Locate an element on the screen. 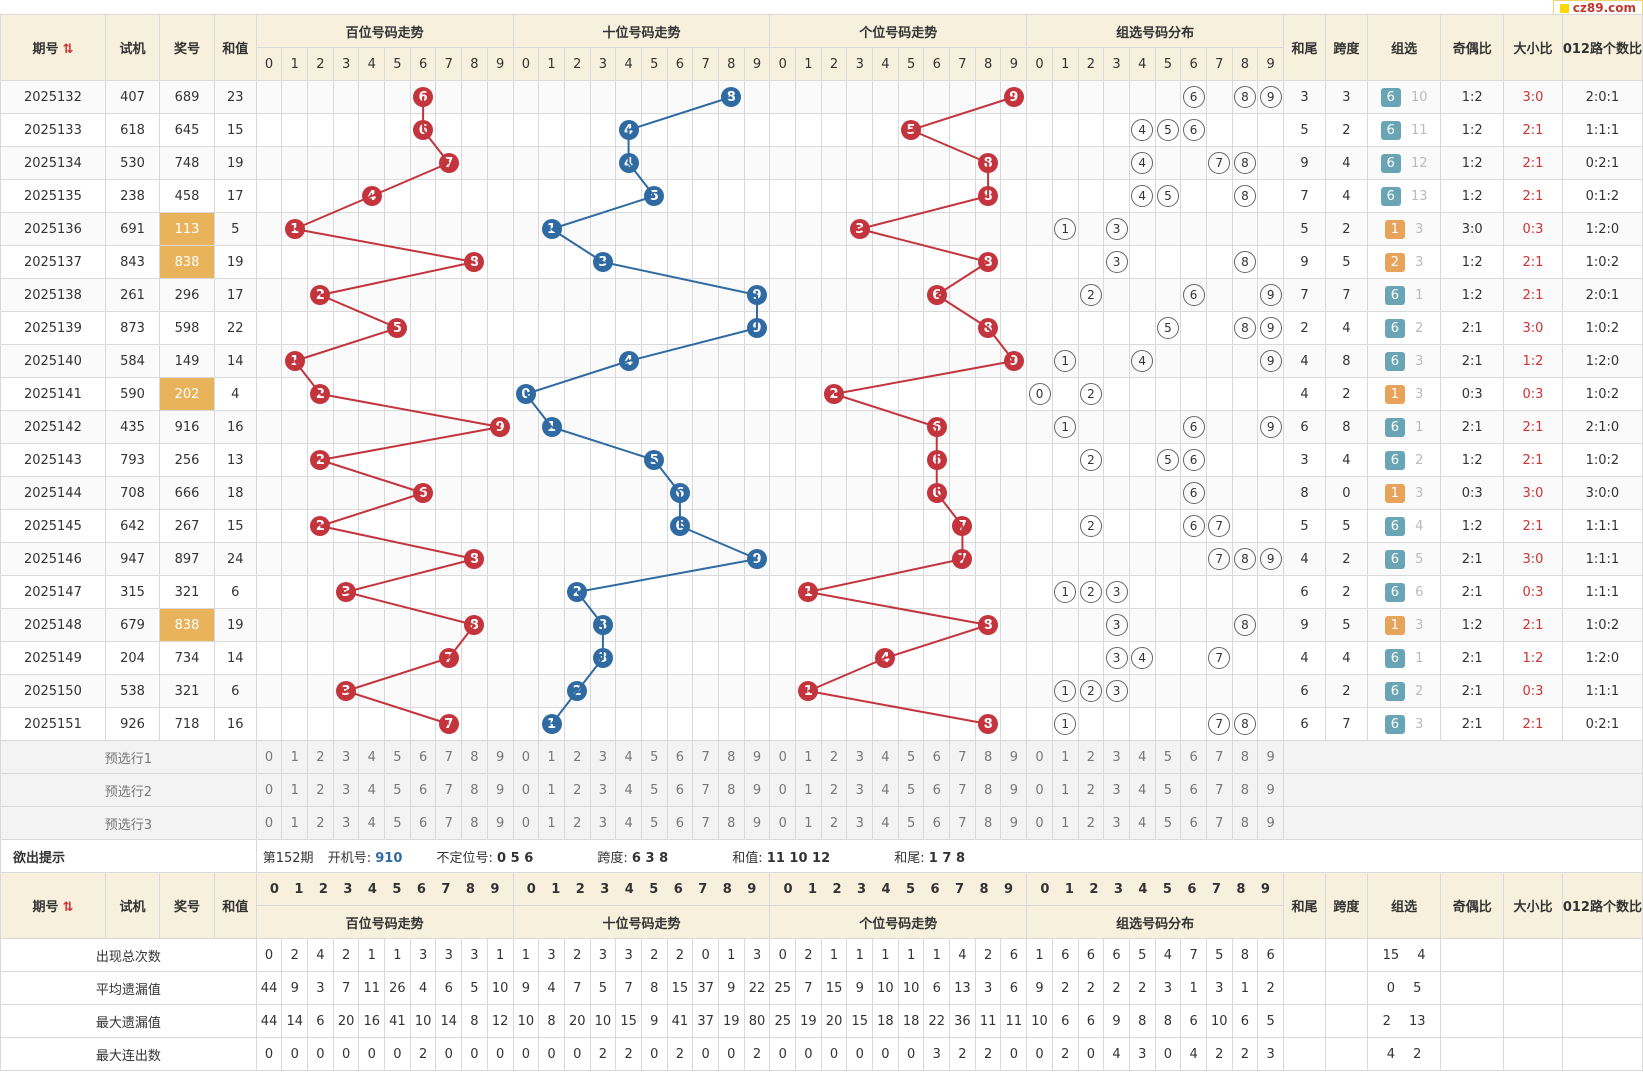 The height and width of the screenshot is (1081, 1643). bottom-header-period: 期号 ⇅ is located at coordinates (53, 905).